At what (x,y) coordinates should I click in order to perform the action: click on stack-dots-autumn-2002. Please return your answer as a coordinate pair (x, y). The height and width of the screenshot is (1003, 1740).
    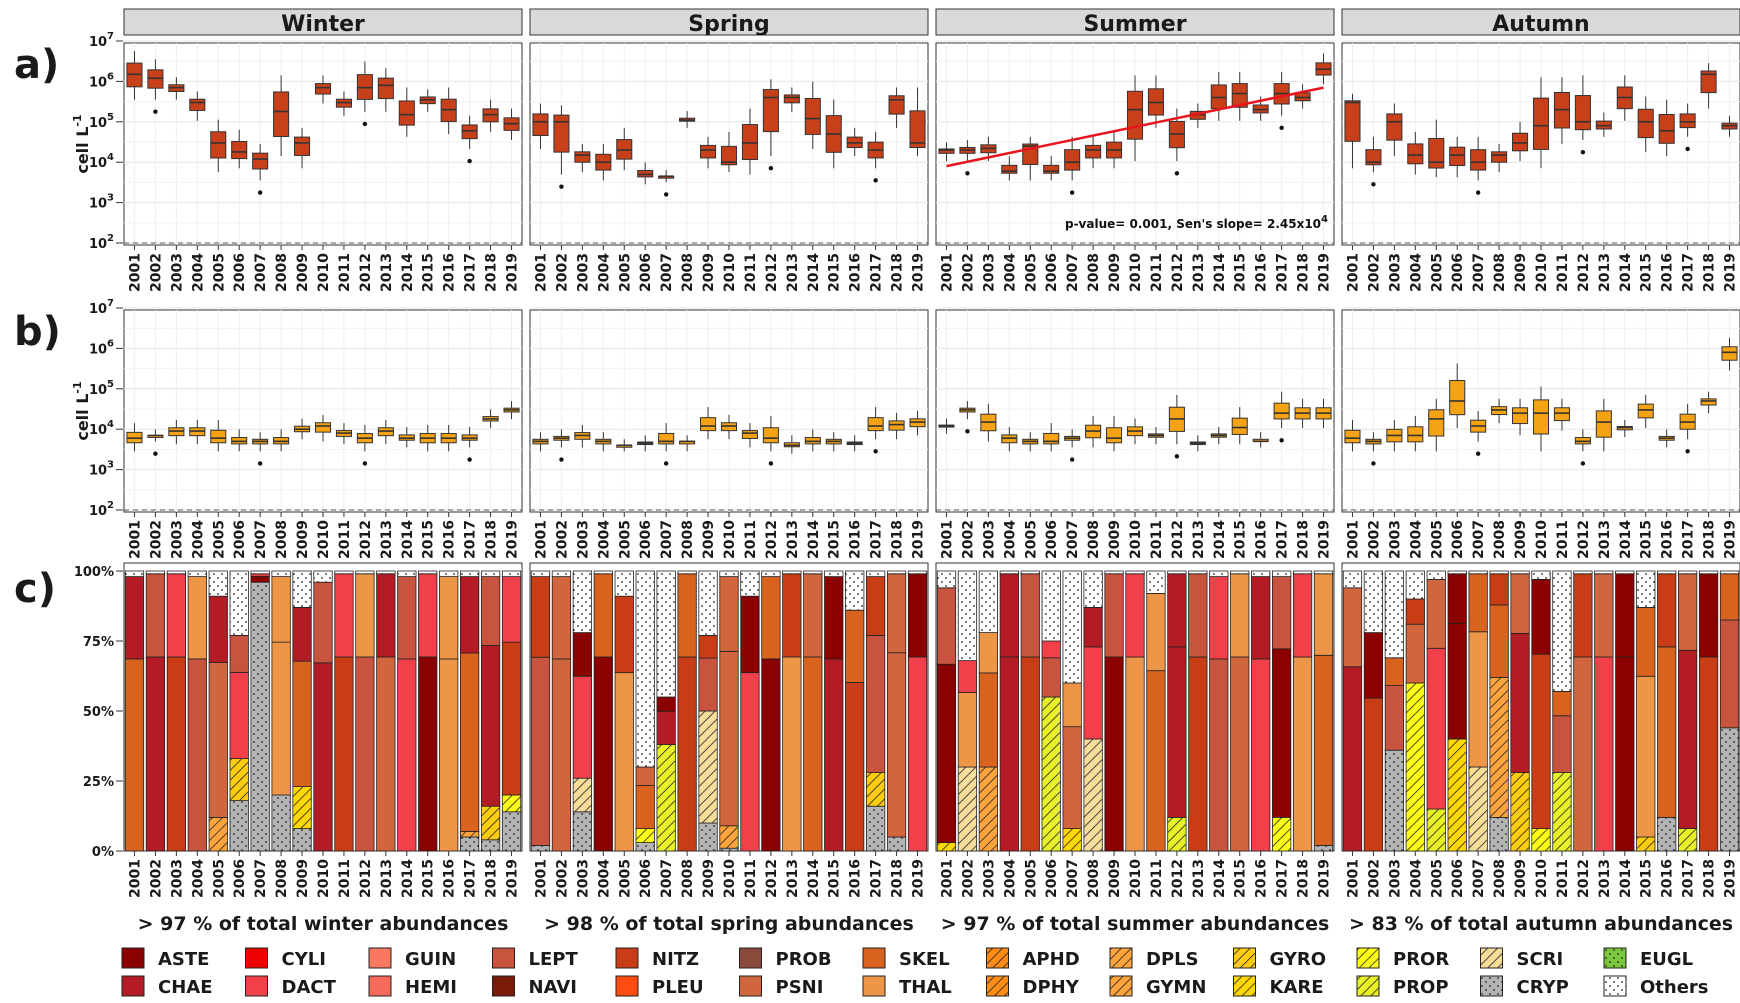
    Looking at the image, I should click on (1373, 602).